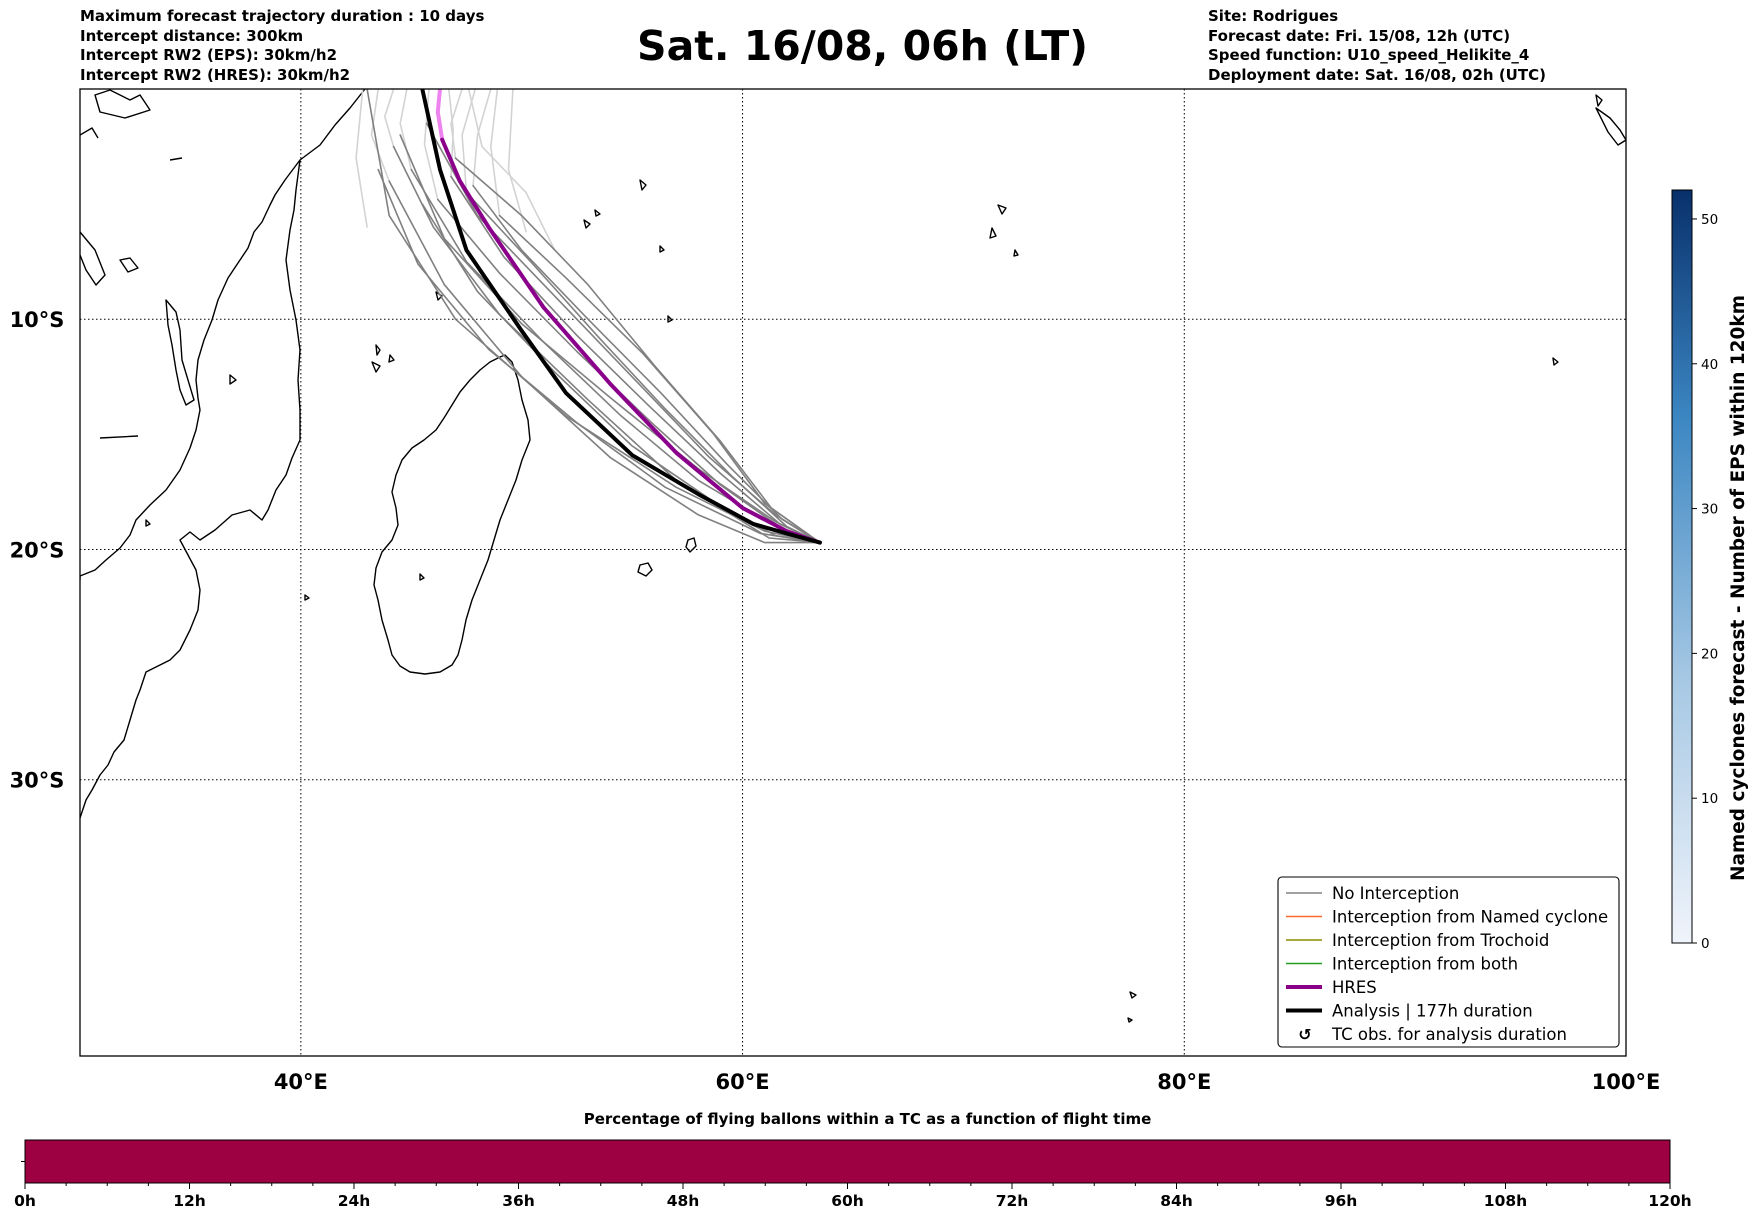 The height and width of the screenshot is (1213, 1752). What do you see at coordinates (1709, 654) in the screenshot?
I see `colorbar-tick-label: 20` at bounding box center [1709, 654].